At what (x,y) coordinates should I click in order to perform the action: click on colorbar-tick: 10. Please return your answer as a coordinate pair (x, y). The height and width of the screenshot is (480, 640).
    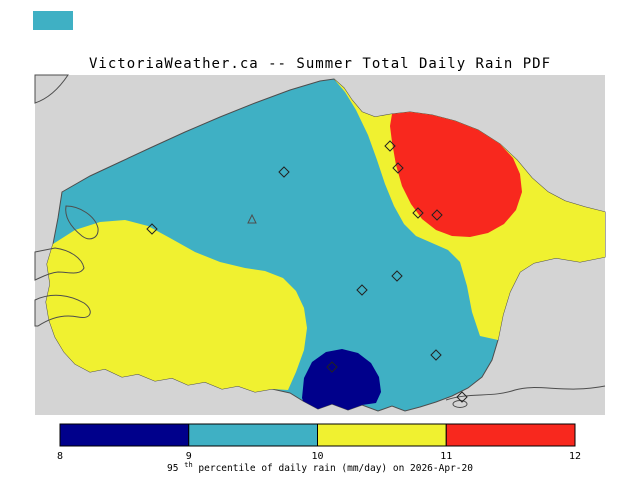
    Looking at the image, I should click on (317, 456).